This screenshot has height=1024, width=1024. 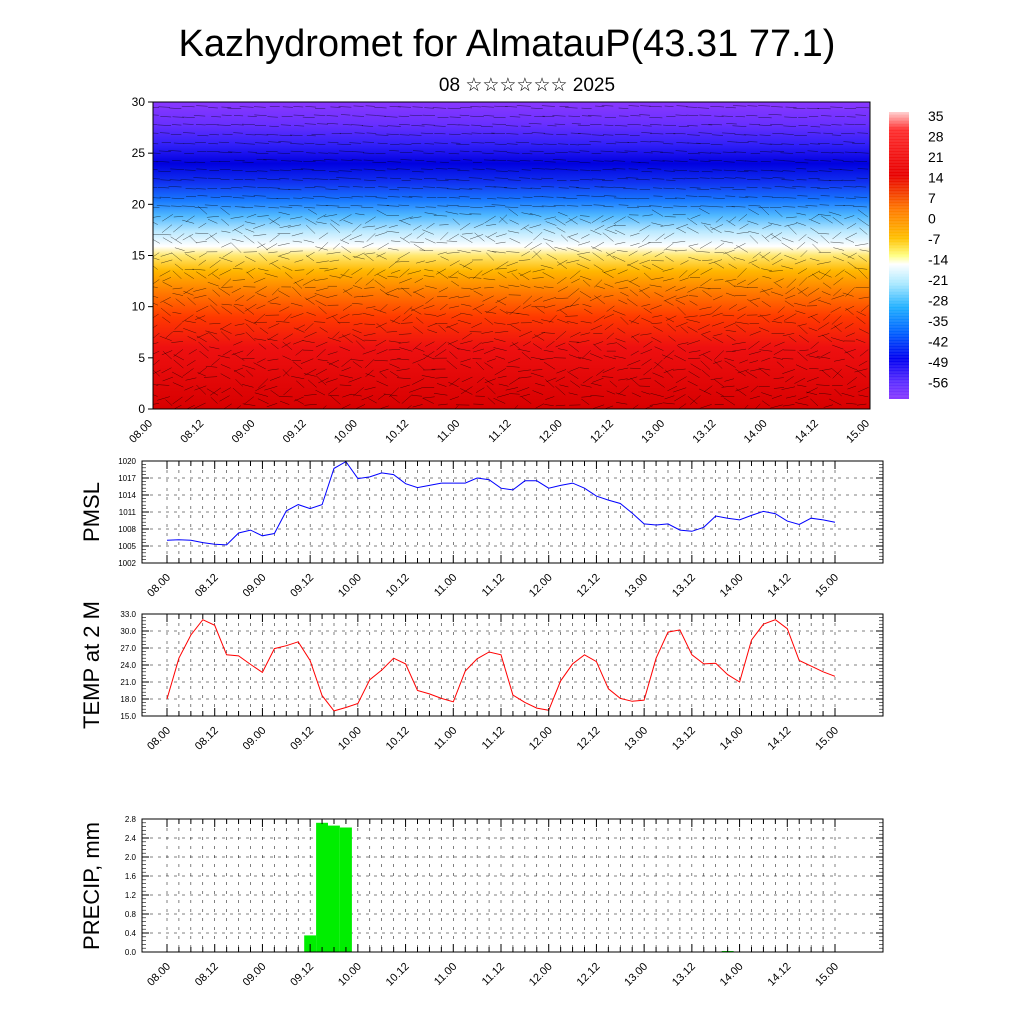 I want to click on x-tick-label: 14.00, so click(x=756, y=432).